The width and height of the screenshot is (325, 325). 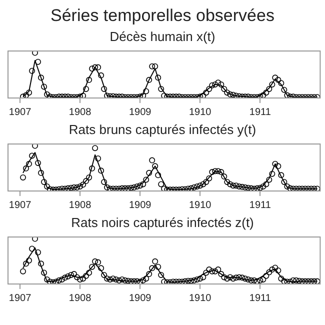 I want to click on chart-title: Rats noirs capturés infectés z(t), so click(x=162, y=222).